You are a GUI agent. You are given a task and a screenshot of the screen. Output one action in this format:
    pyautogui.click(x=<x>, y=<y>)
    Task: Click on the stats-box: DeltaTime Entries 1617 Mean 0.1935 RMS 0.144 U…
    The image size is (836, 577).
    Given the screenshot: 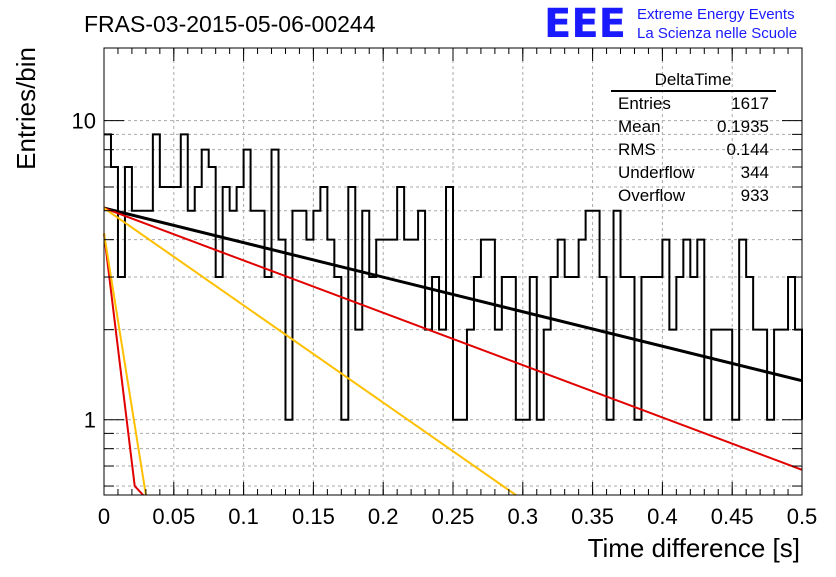 What is the action you would take?
    pyautogui.click(x=693, y=137)
    